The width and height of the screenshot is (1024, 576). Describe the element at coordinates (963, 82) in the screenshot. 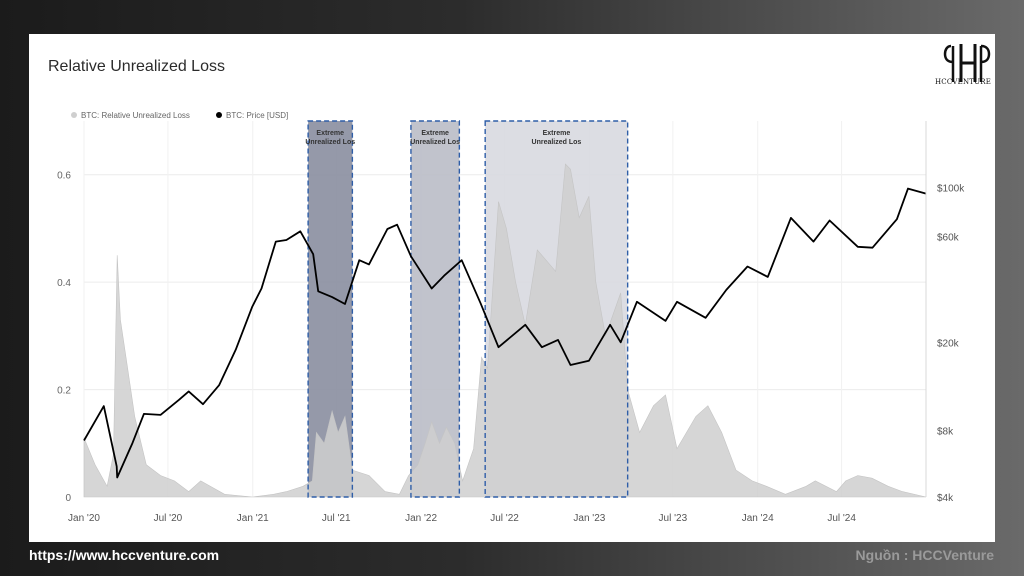

I see `logo-wordmark: HCCVENTURE` at that location.